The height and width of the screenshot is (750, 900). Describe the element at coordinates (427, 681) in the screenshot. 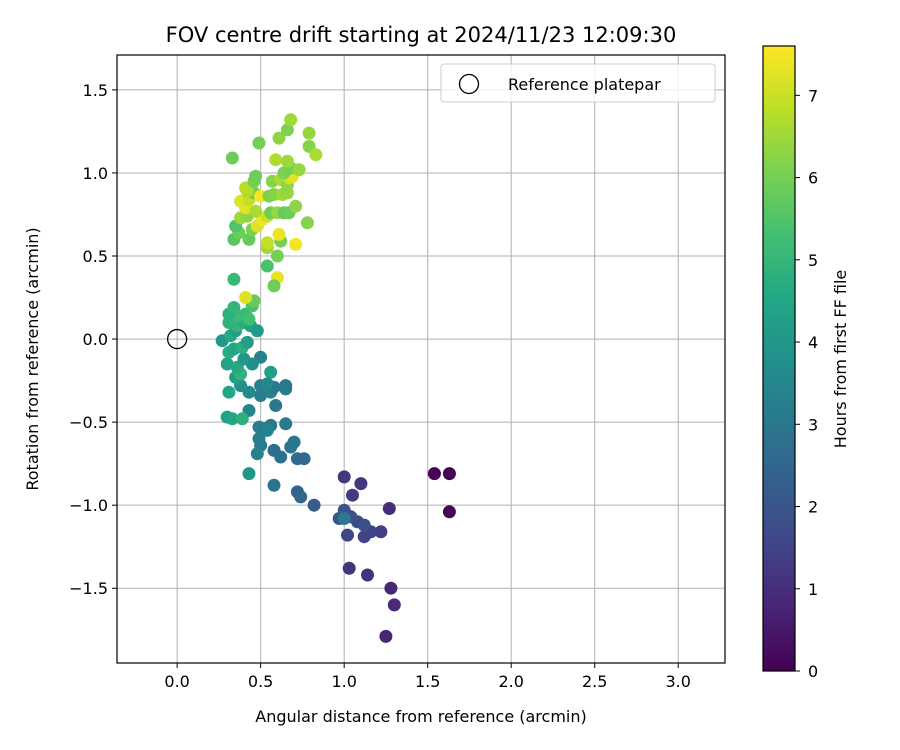

I see `x-tick-label: 1.5` at that location.